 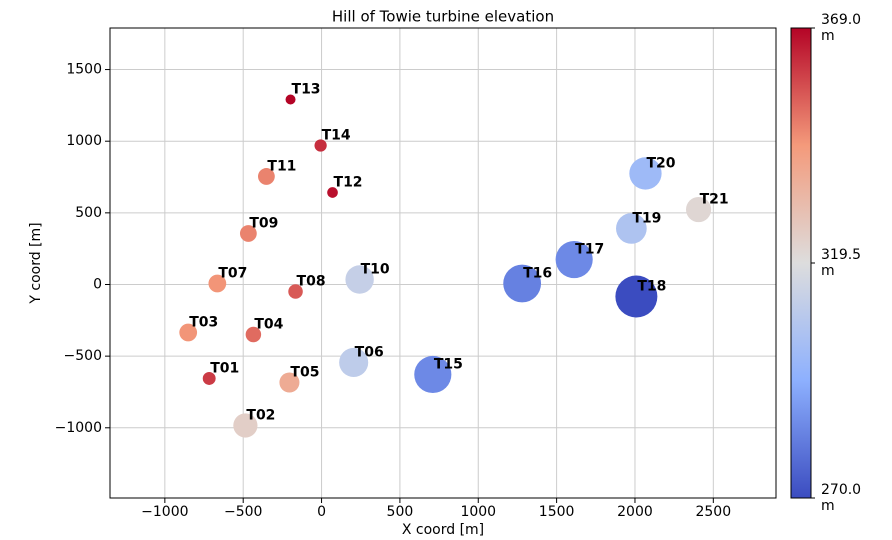 What do you see at coordinates (448, 364) in the screenshot?
I see `point-label: T15` at bounding box center [448, 364].